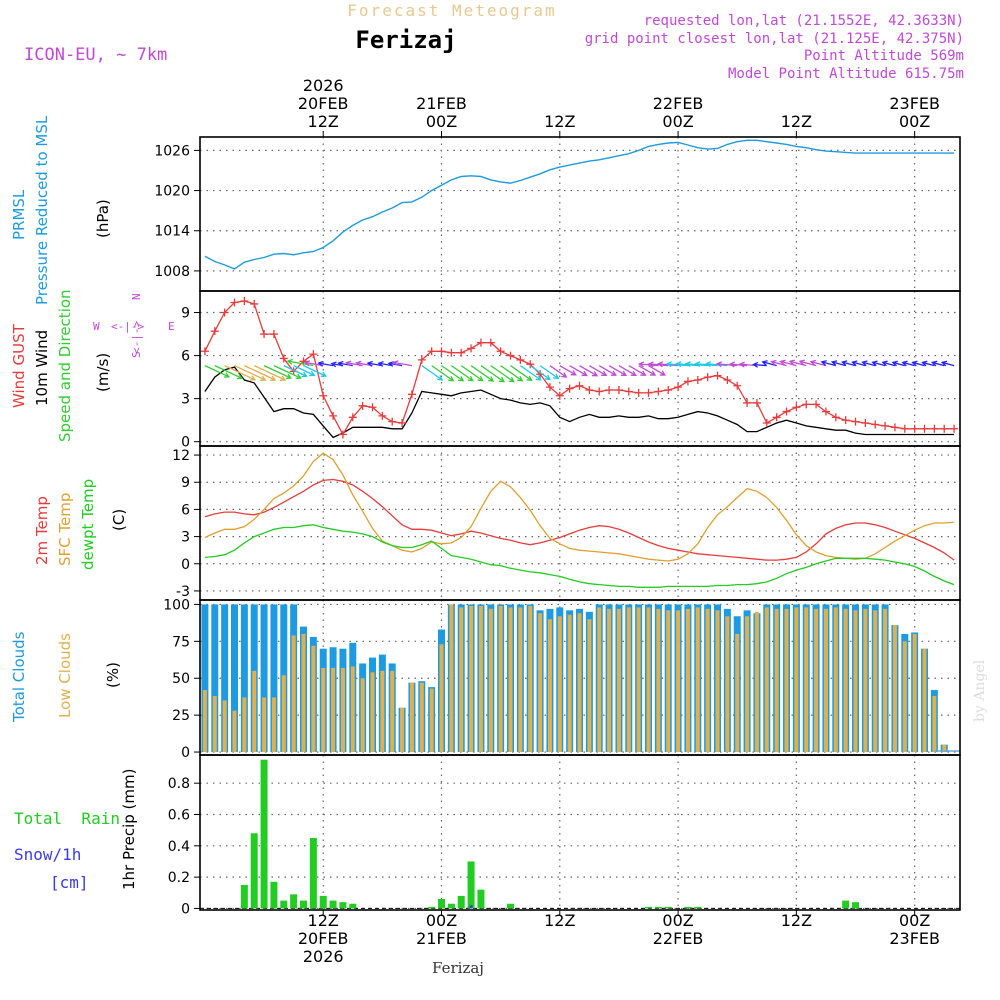  What do you see at coordinates (42, 368) in the screenshot?
I see `wind-label-2: 10m Wind` at bounding box center [42, 368].